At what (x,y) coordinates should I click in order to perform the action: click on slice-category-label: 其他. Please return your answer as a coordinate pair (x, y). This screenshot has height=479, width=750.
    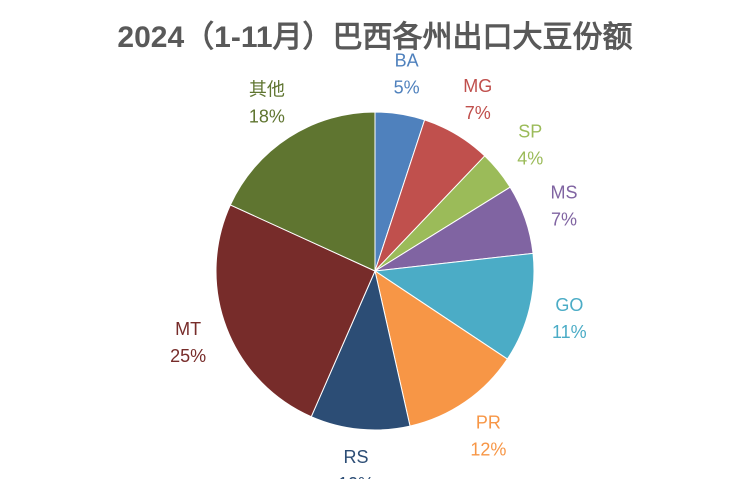
    Looking at the image, I should click on (267, 89).